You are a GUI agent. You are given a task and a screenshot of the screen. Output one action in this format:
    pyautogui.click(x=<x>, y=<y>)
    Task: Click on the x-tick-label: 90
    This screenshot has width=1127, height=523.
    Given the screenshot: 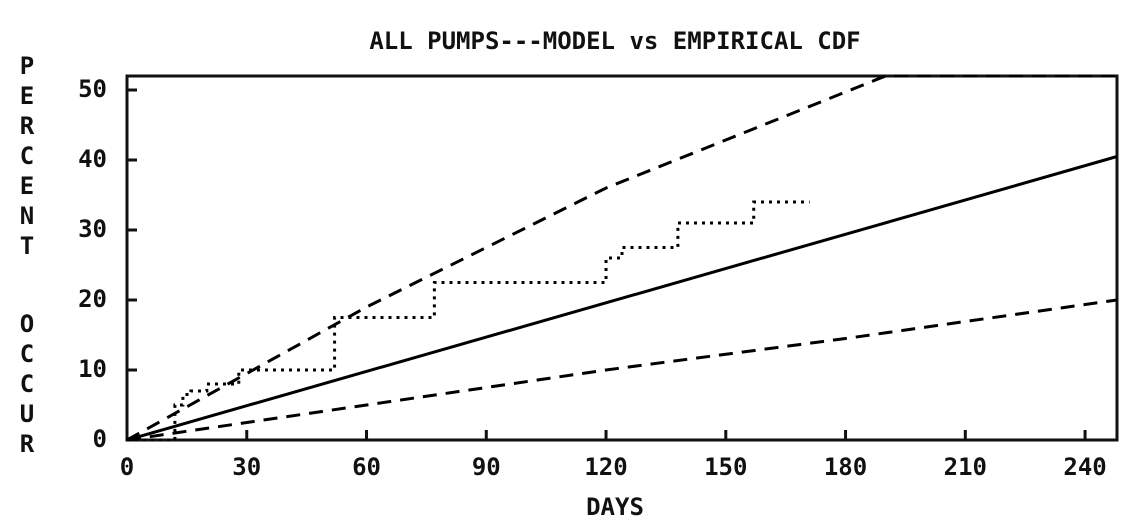 What is the action you would take?
    pyautogui.click(x=486, y=467)
    